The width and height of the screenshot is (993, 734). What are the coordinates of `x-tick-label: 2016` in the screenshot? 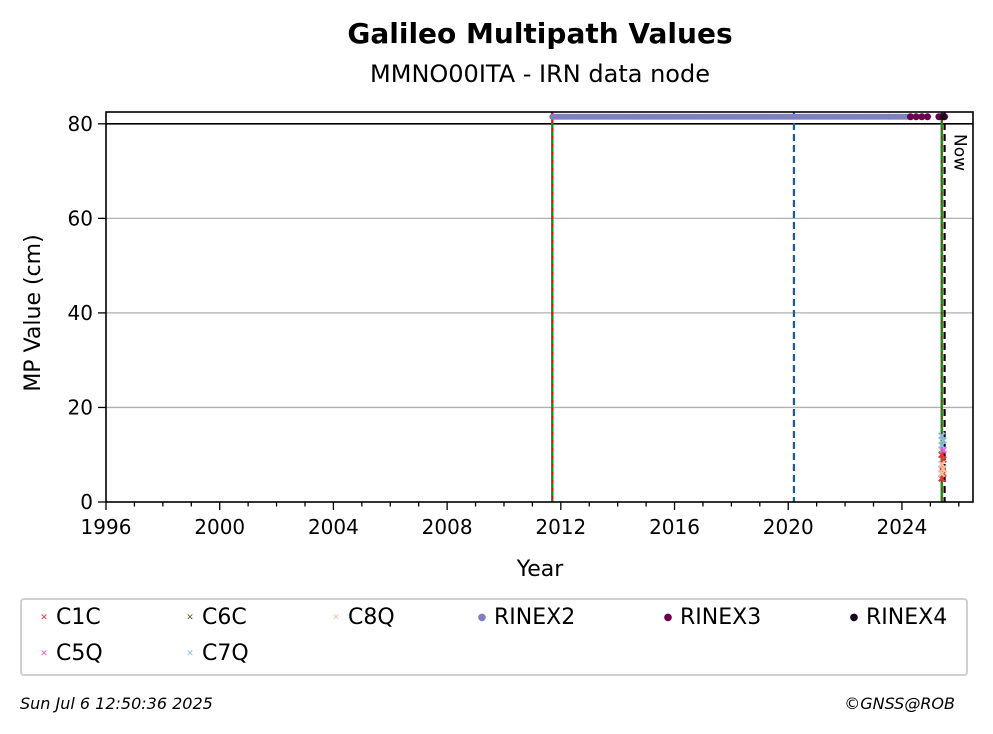 It's located at (674, 527).